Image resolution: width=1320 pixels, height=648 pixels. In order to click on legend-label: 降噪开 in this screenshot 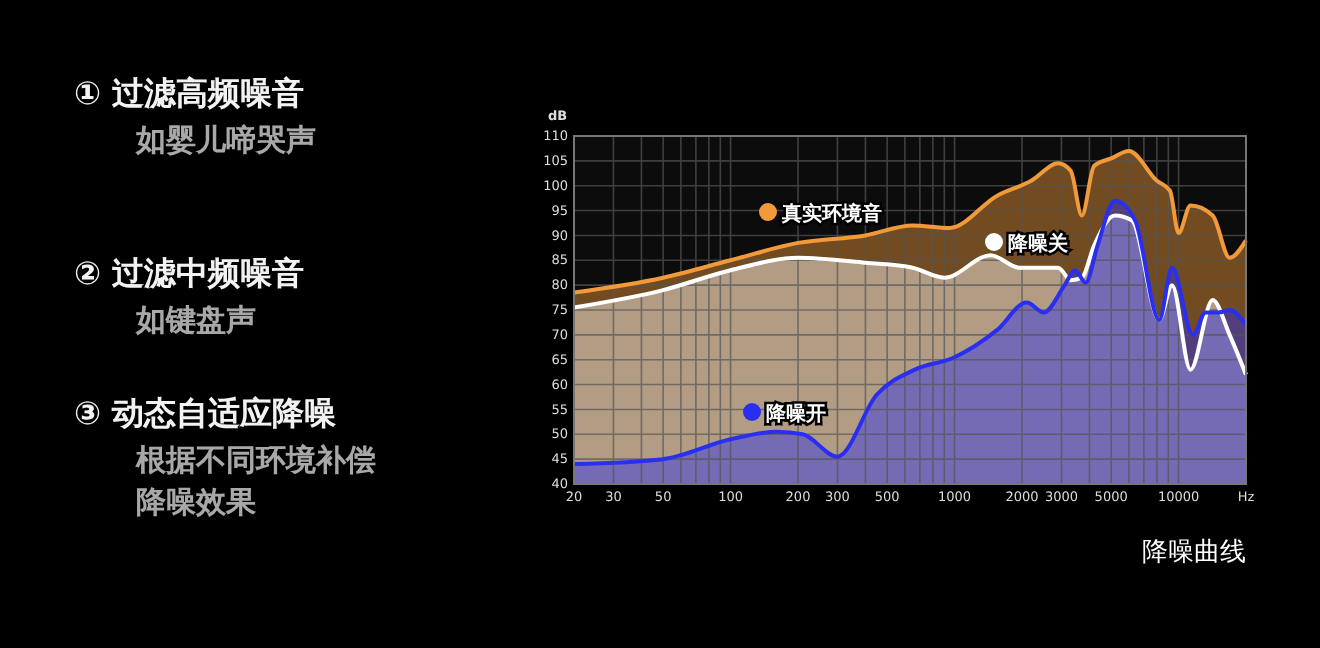, I will do `click(796, 414)`.